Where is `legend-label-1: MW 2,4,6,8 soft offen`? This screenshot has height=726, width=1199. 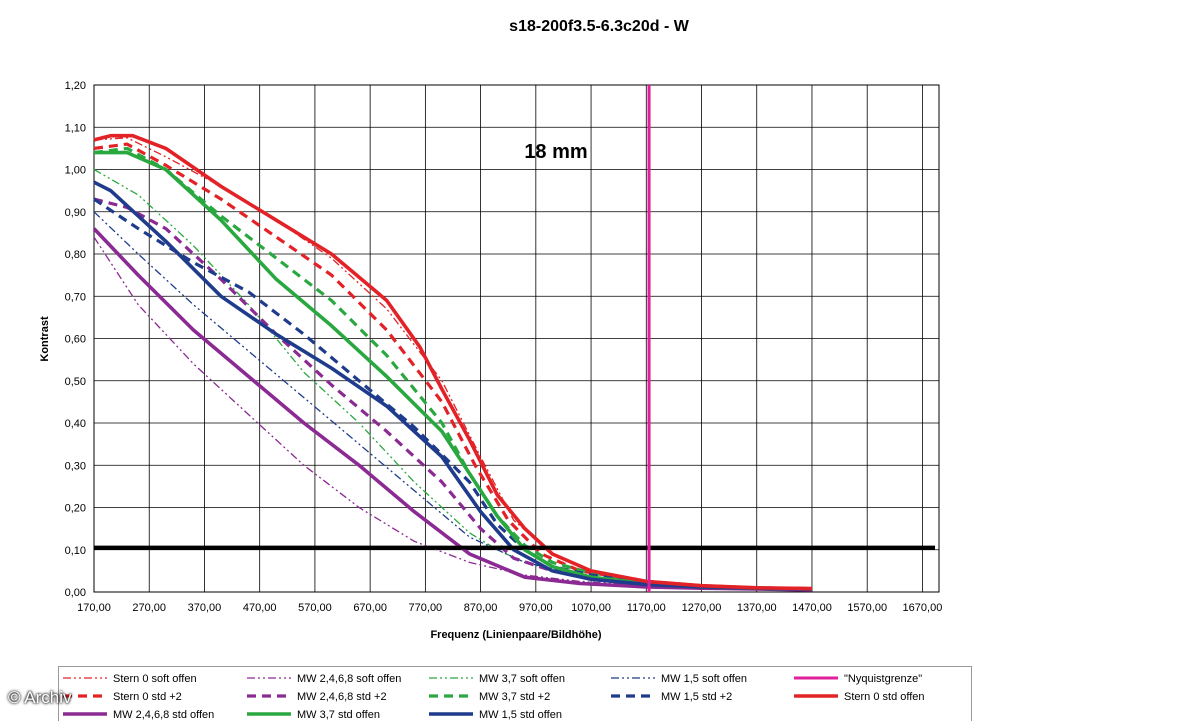
legend-label-1: MW 2,4,6,8 soft offen is located at coordinates (349, 679).